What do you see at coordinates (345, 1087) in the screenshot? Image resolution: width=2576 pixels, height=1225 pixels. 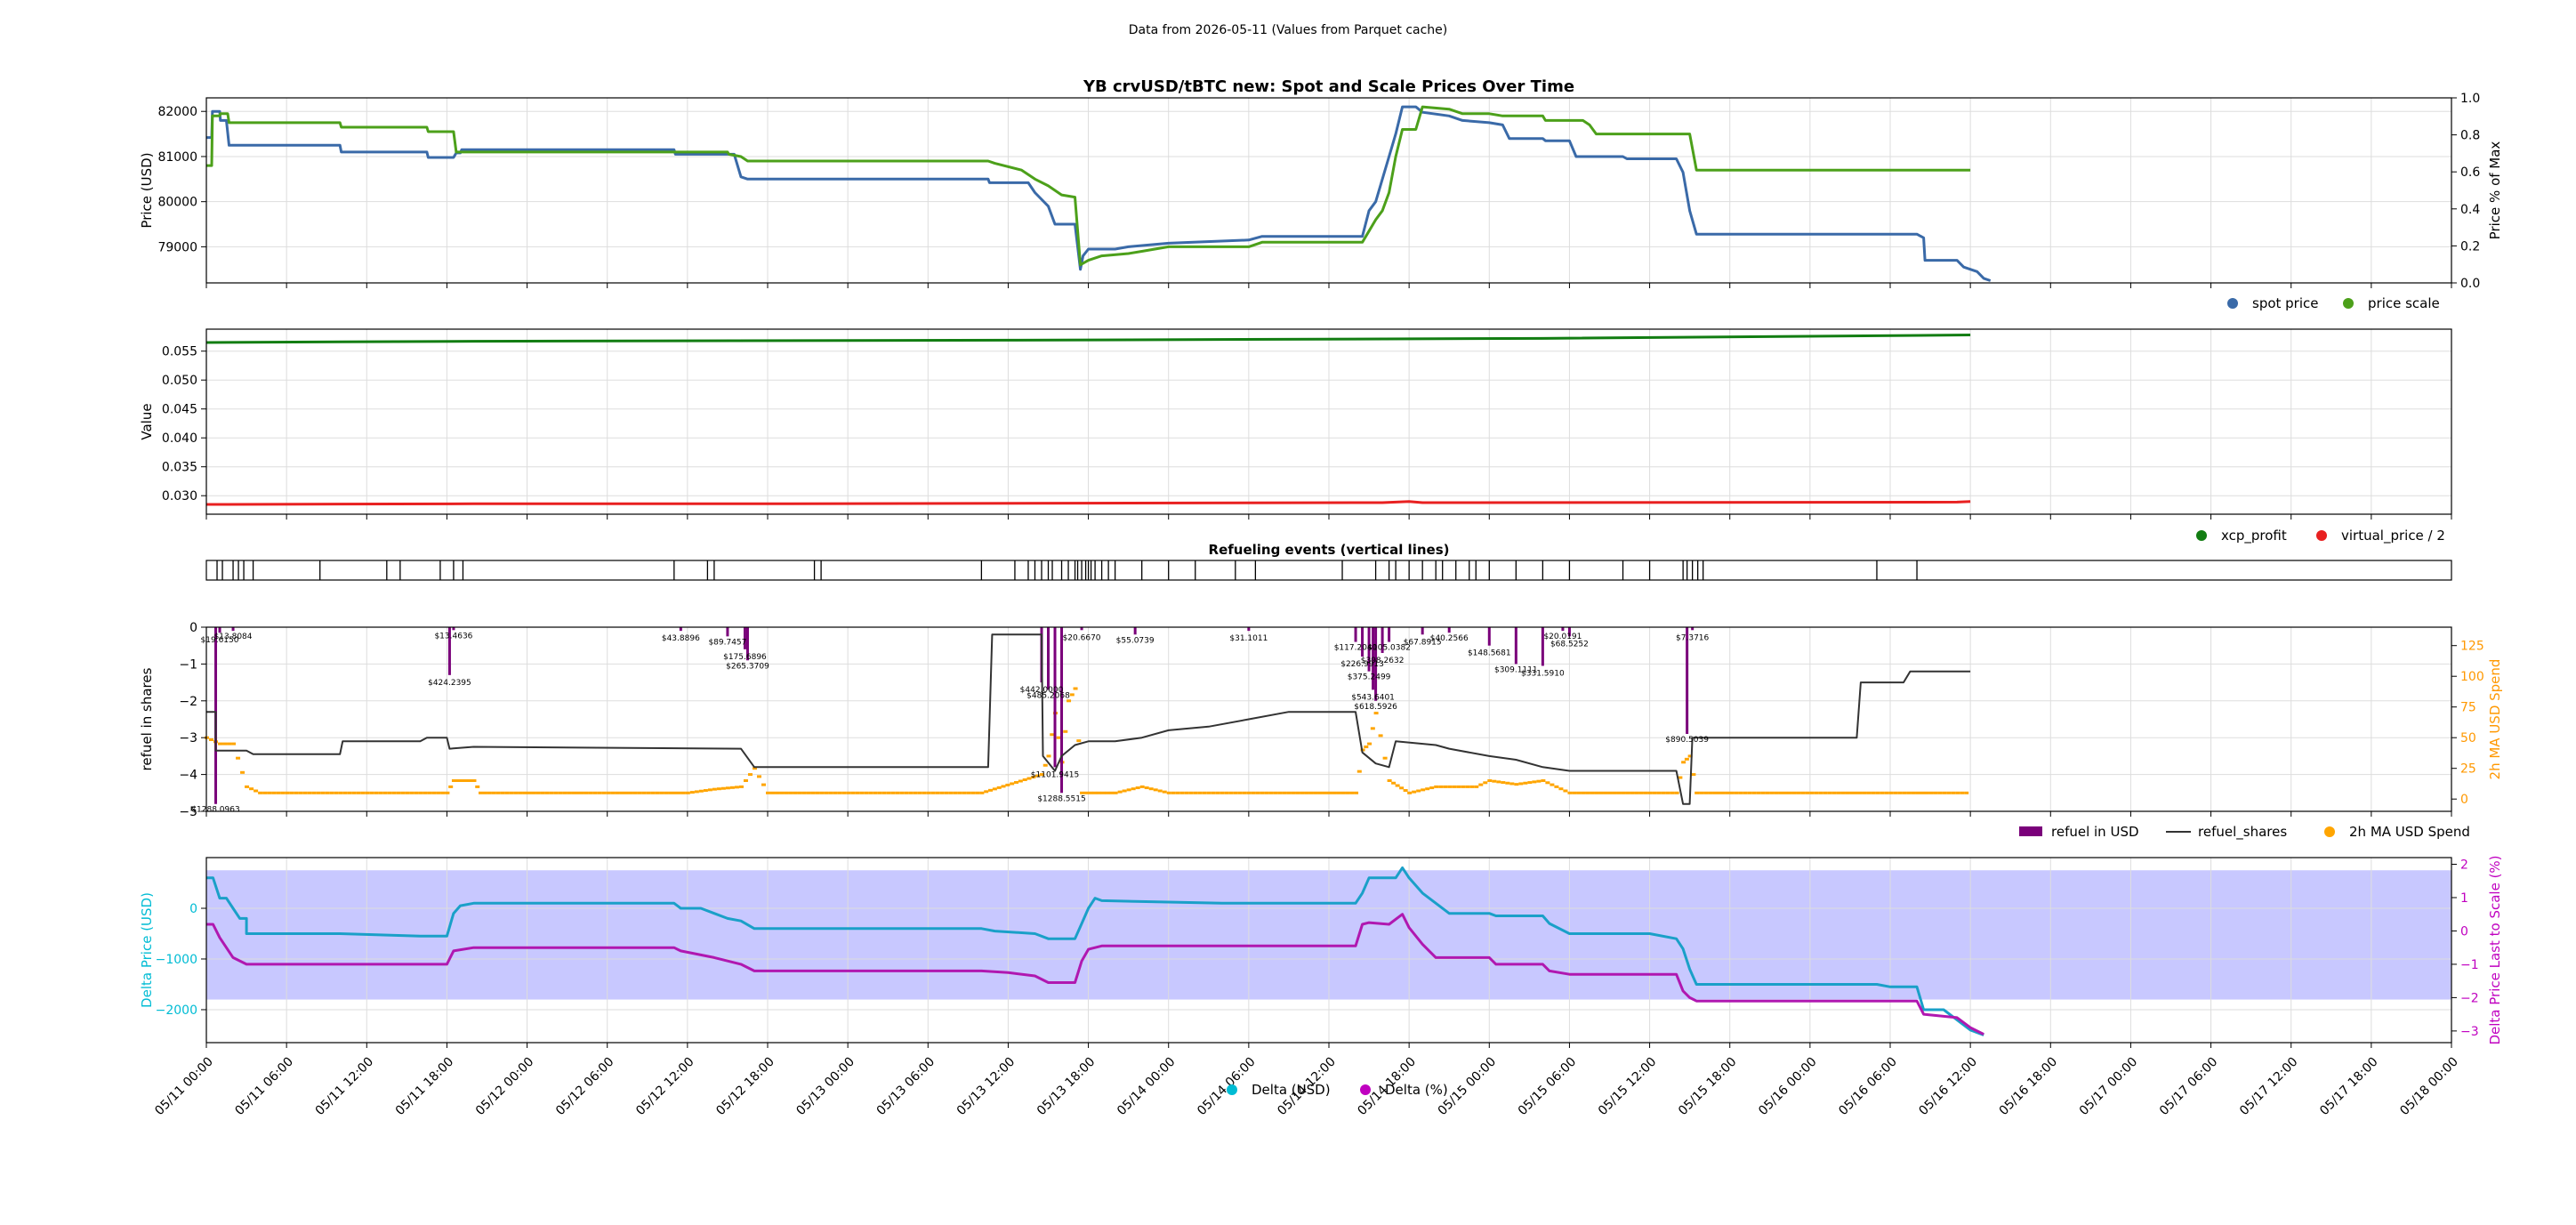 I see `x-tick-label: 05/11 12:00` at bounding box center [345, 1087].